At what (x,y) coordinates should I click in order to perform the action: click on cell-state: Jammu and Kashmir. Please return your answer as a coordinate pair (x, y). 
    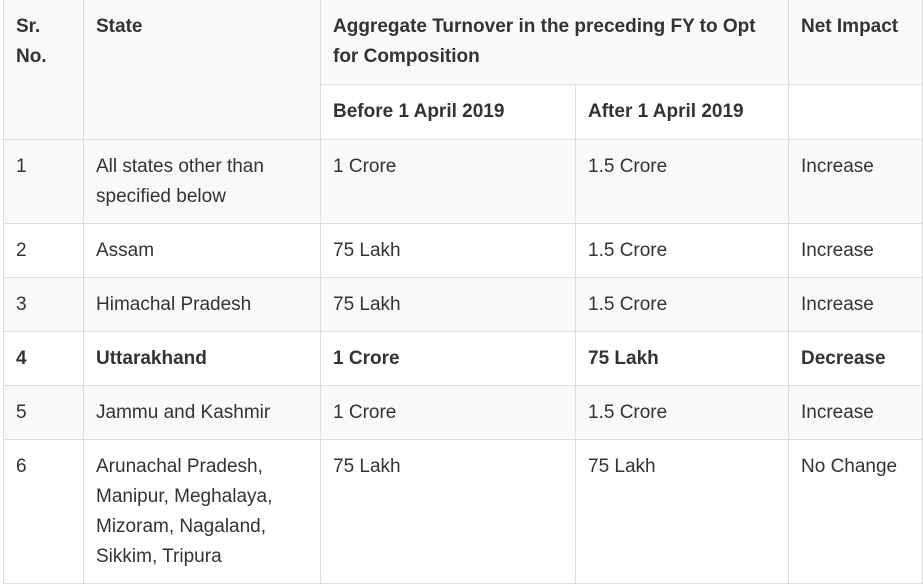
    Looking at the image, I should click on (202, 412).